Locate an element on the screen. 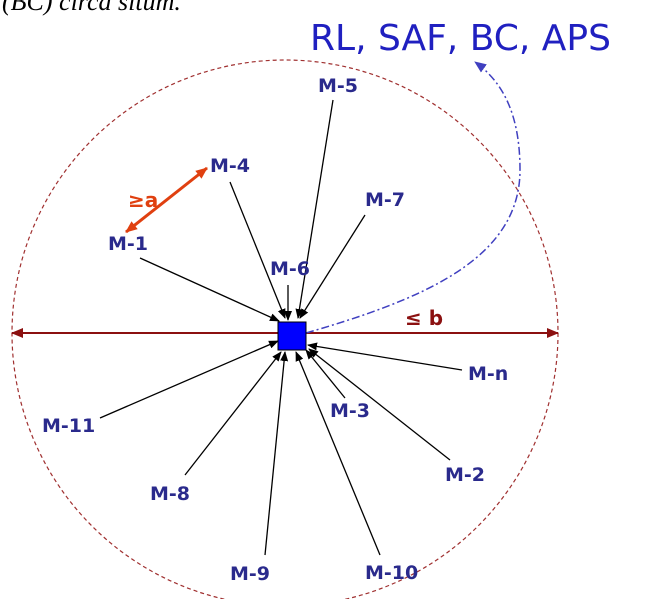 The height and width of the screenshot is (599, 648). node-label: M-2 is located at coordinates (465, 475).